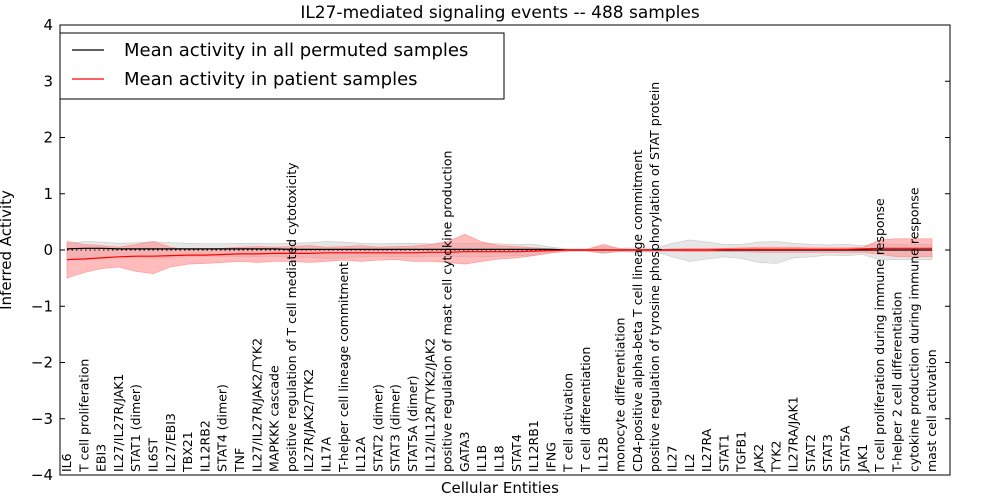  What do you see at coordinates (271, 79) in the screenshot?
I see `legend-label-patient: Mean activity in patient samples` at bounding box center [271, 79].